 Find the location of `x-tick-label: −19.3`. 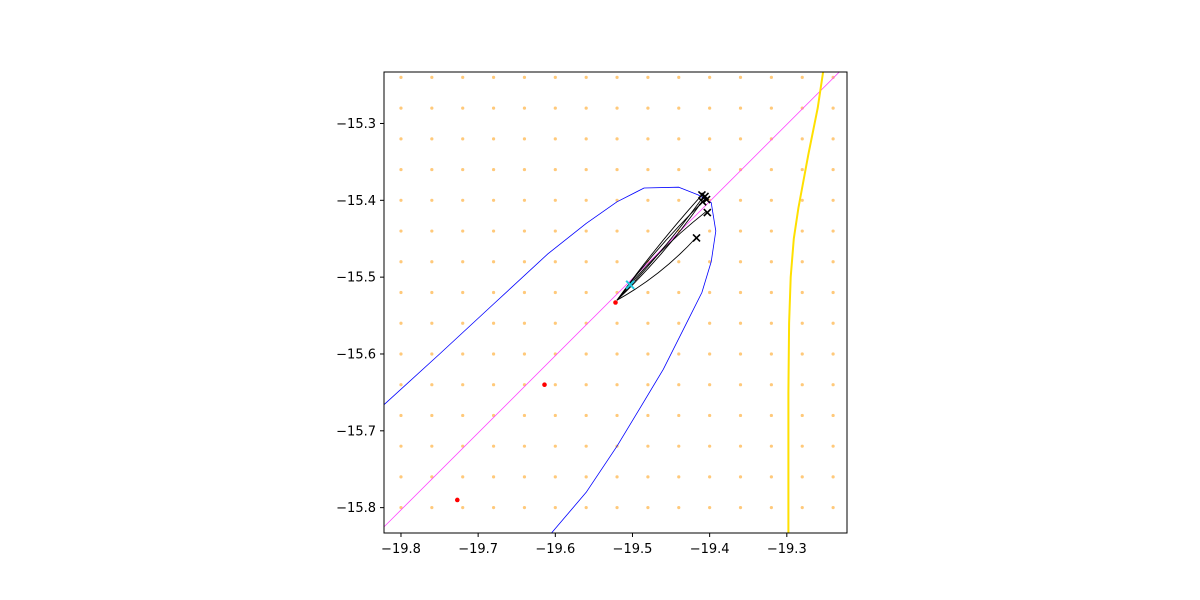

x-tick-label: −19.3 is located at coordinates (787, 549).